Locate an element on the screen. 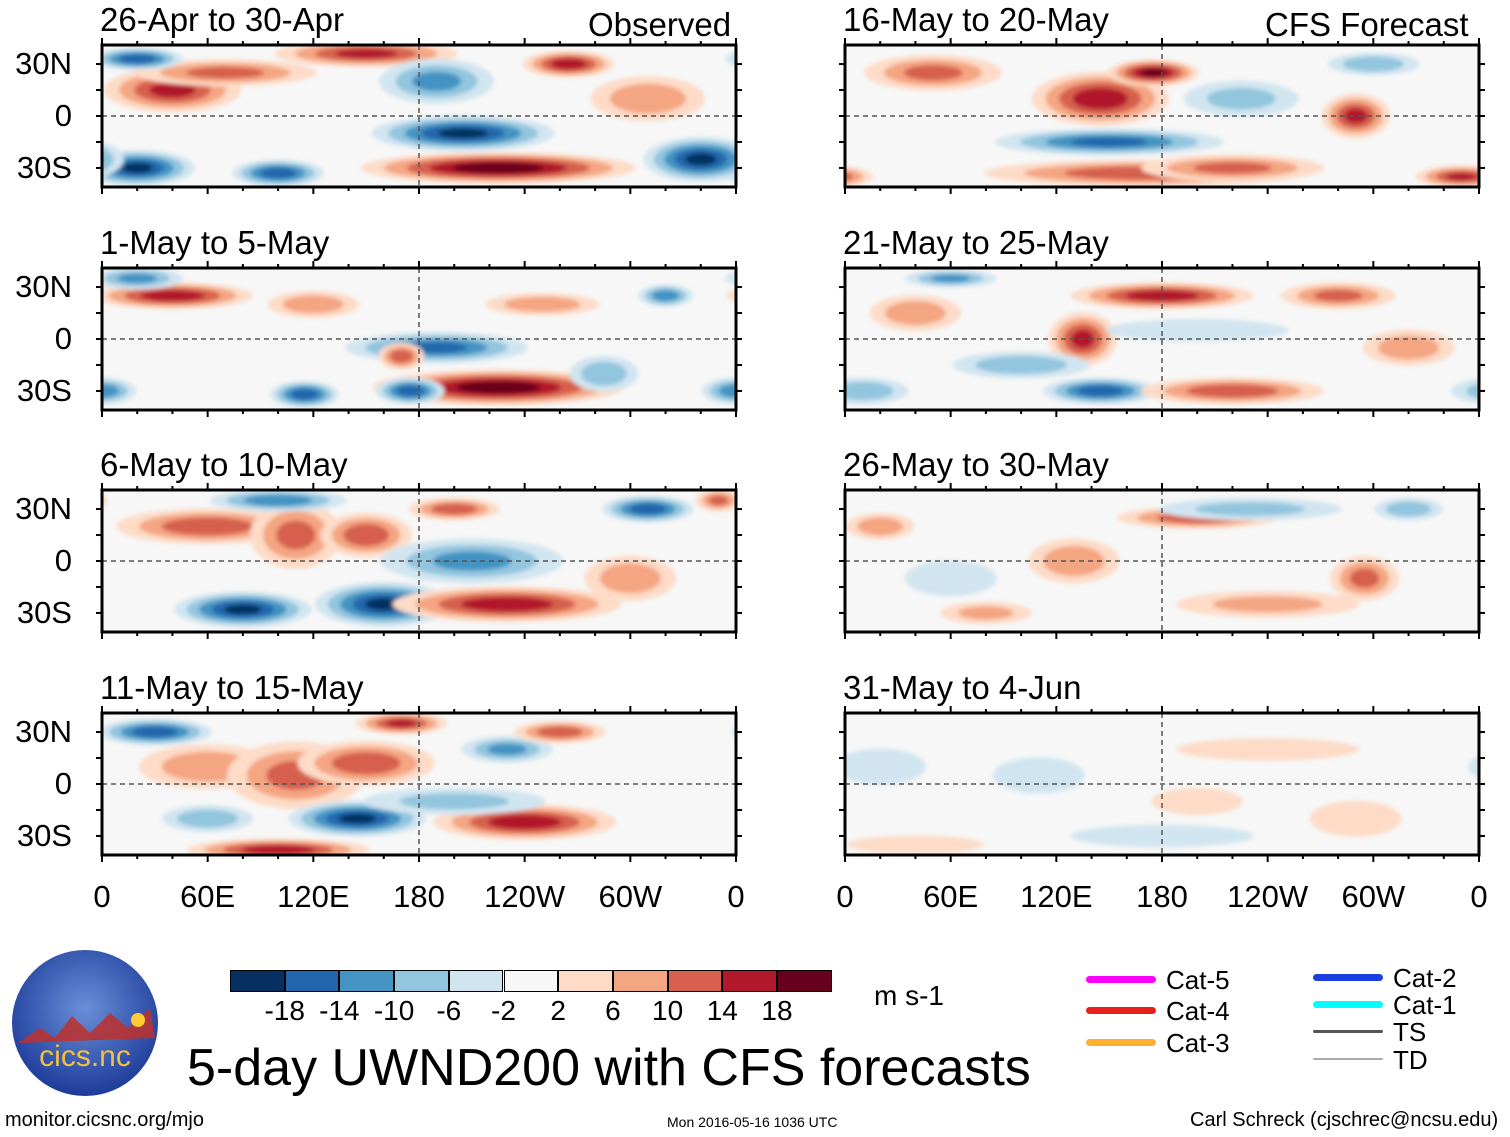  colorbar-tick-label: -2 is located at coordinates (503, 1010).